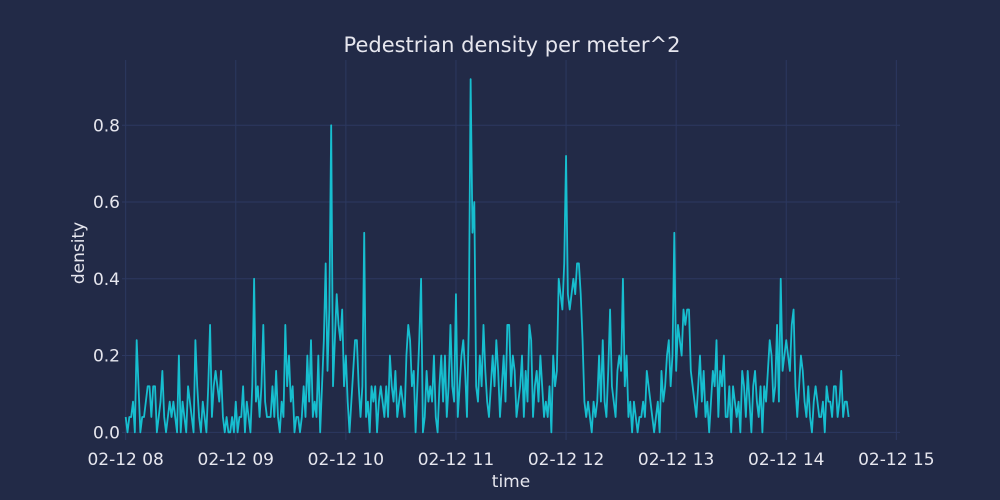 This screenshot has height=500, width=1000. What do you see at coordinates (896, 460) in the screenshot?
I see `x-tick-label: 02-12 15` at bounding box center [896, 460].